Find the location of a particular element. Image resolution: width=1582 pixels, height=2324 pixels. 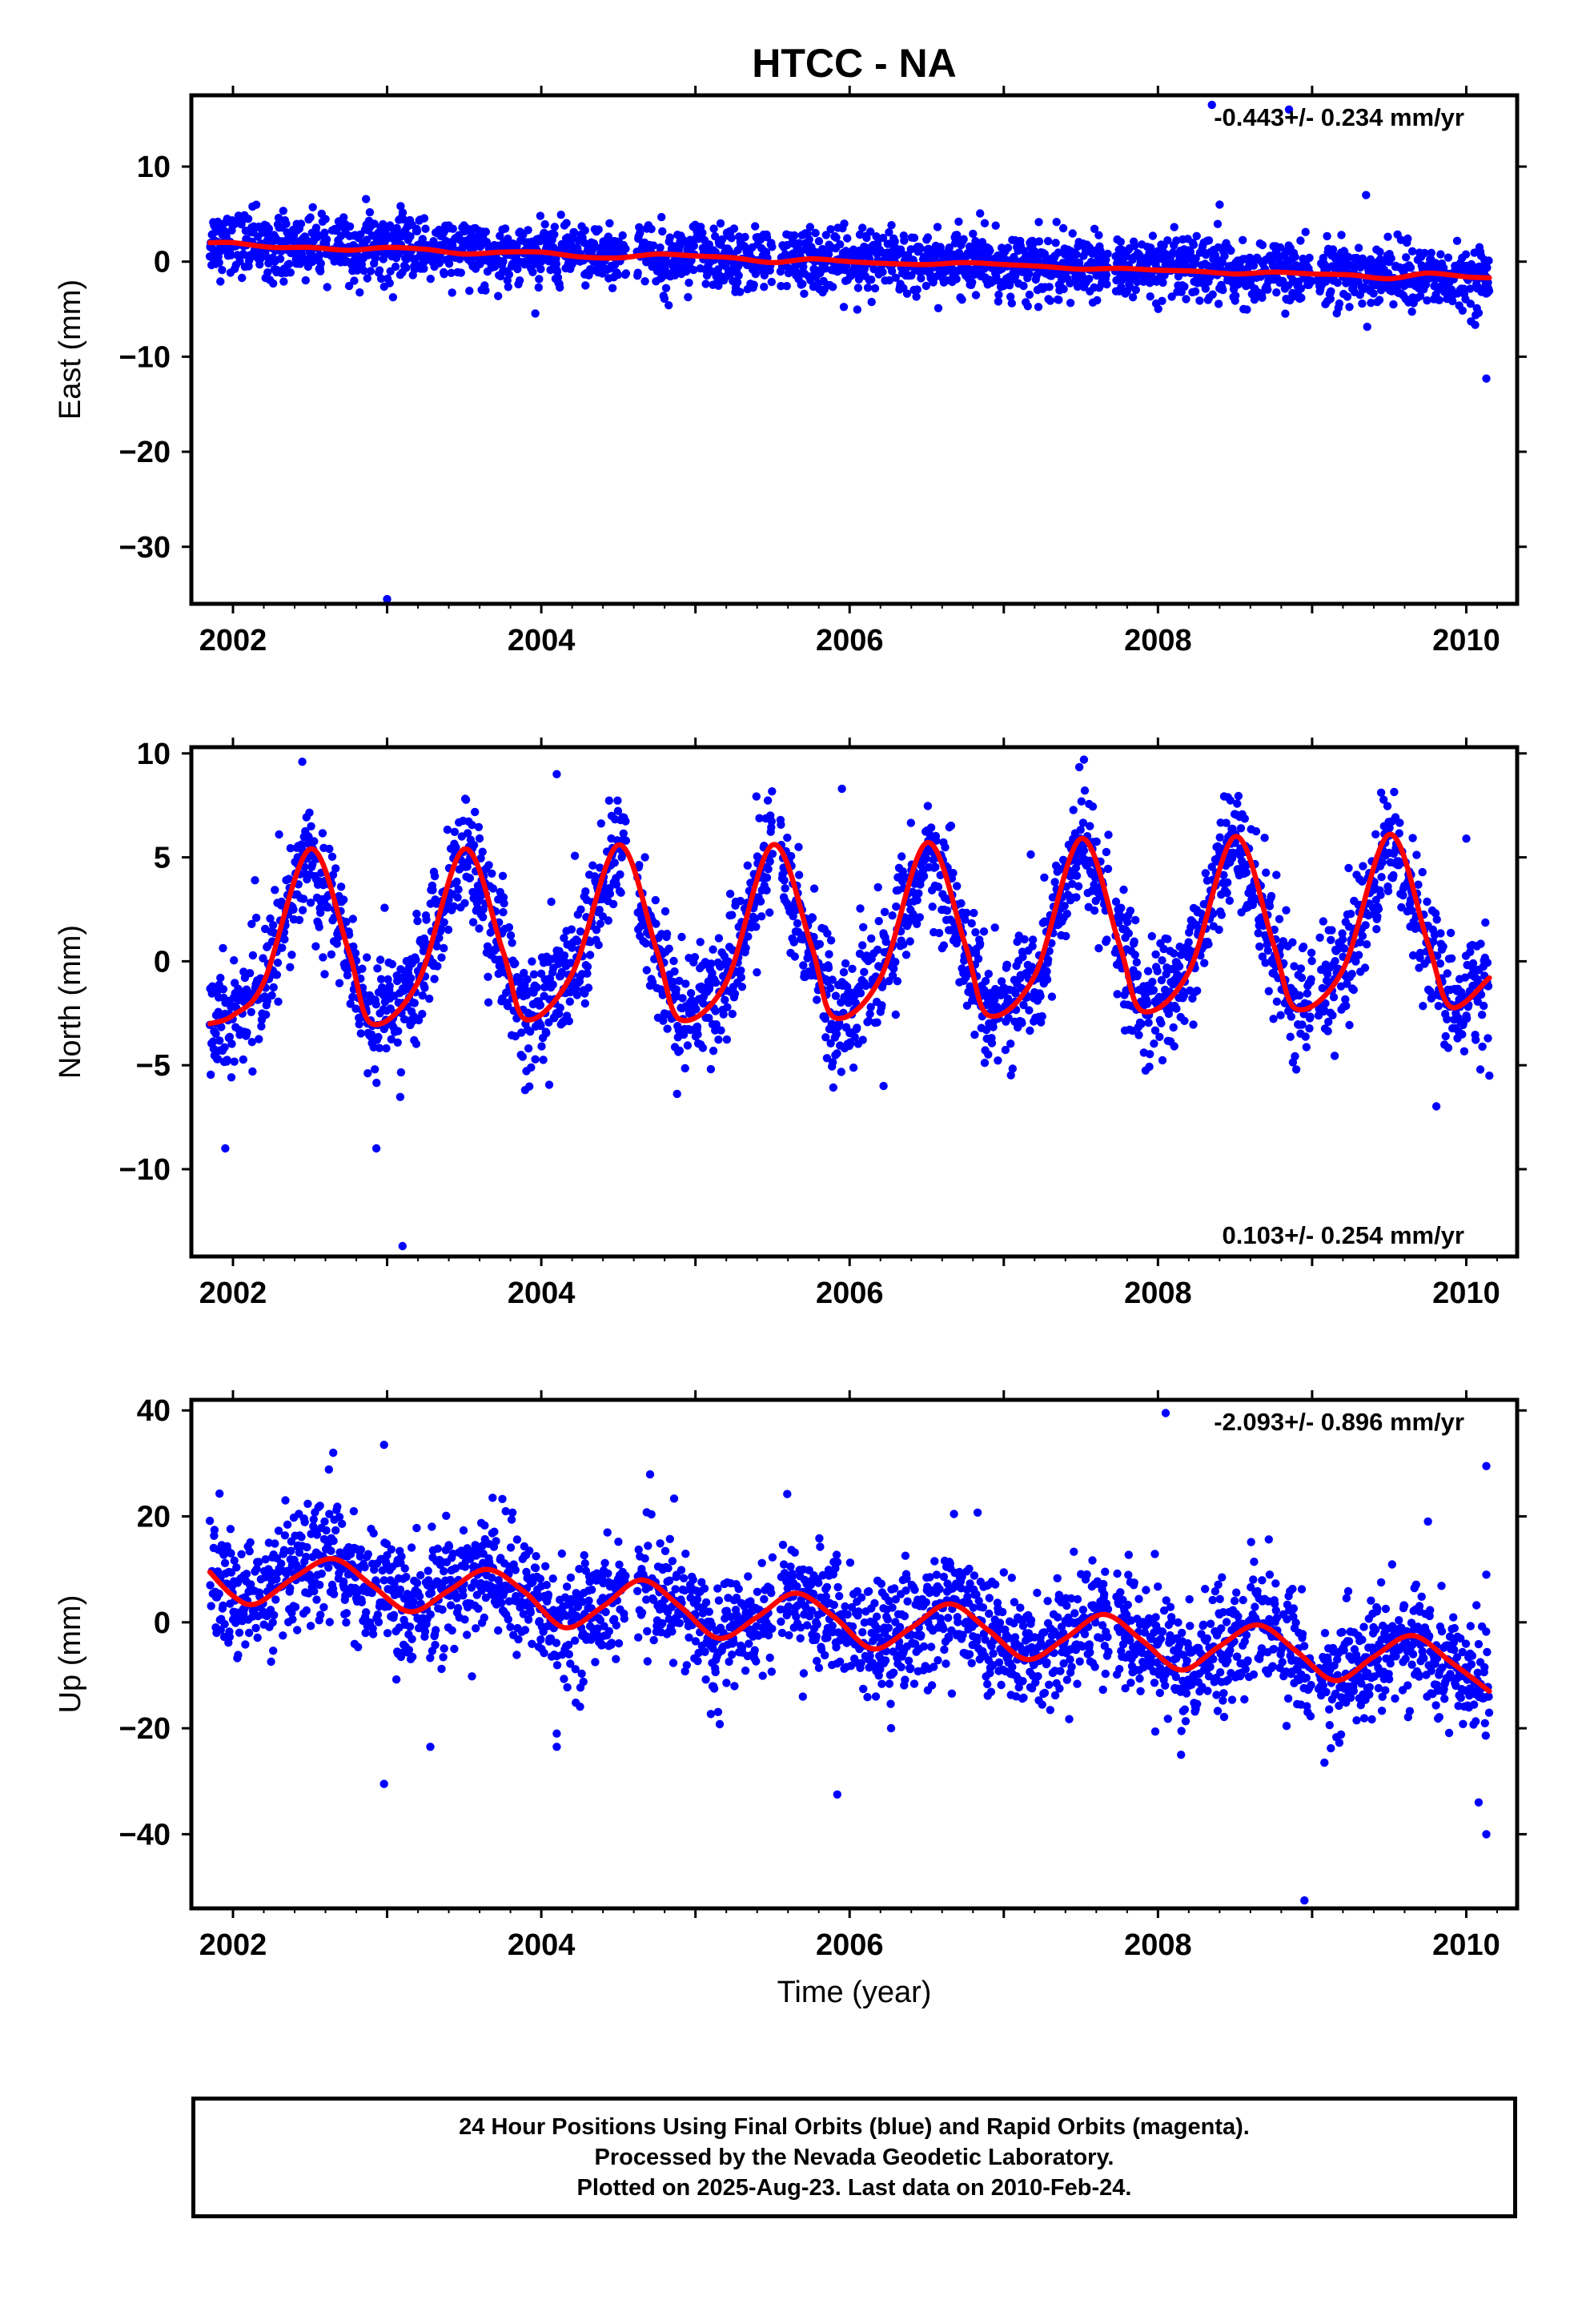

y-tick-label: −20 is located at coordinates (145, 452).